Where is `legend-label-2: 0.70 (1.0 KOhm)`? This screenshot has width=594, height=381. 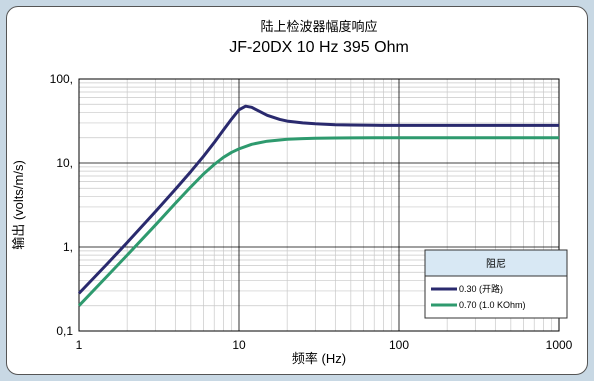 legend-label-2: 0.70 (1.0 KOhm) is located at coordinates (492, 305).